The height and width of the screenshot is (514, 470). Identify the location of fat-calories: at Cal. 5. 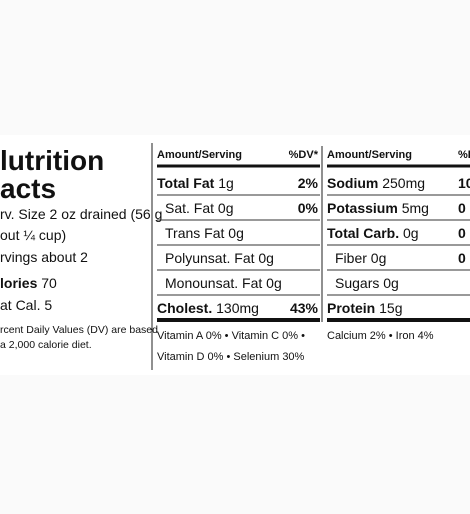
(26, 305).